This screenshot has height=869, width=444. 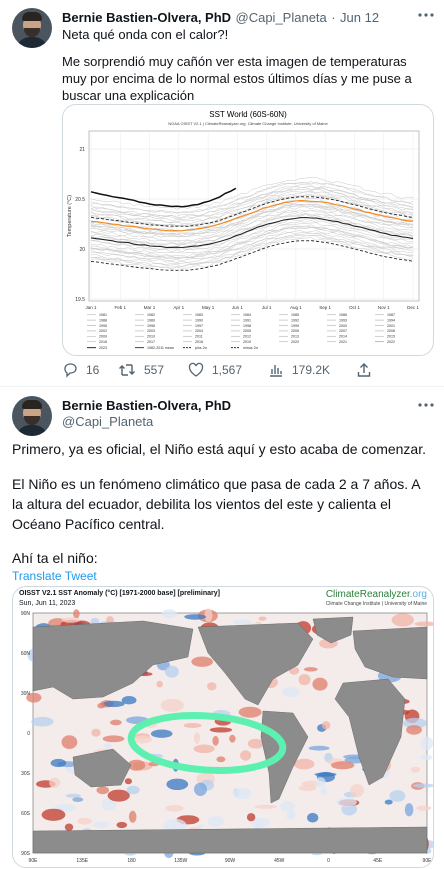 What do you see at coordinates (47, 603) in the screenshot?
I see `map-date: Sun, Jun 11, 2023` at bounding box center [47, 603].